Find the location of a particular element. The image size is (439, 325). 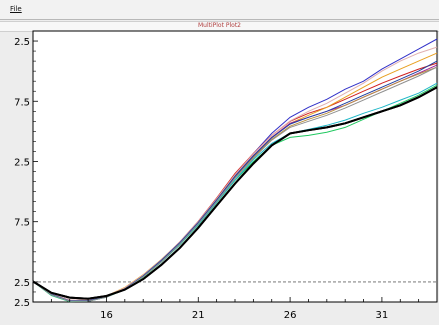

plot-title: MultiPlot Plot2 is located at coordinates (219, 25).